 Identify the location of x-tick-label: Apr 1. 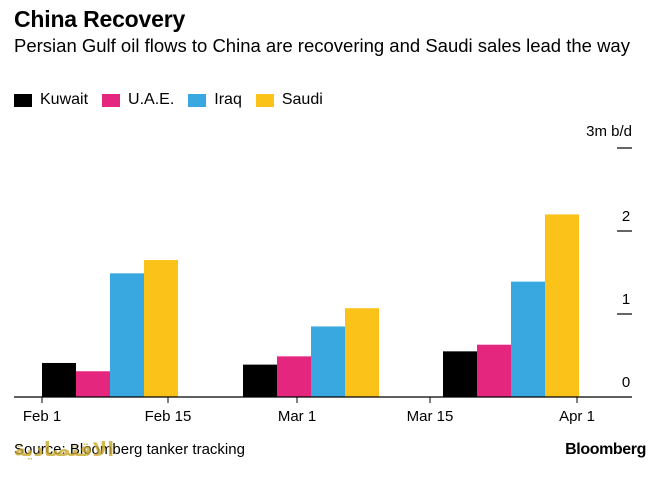
(577, 416).